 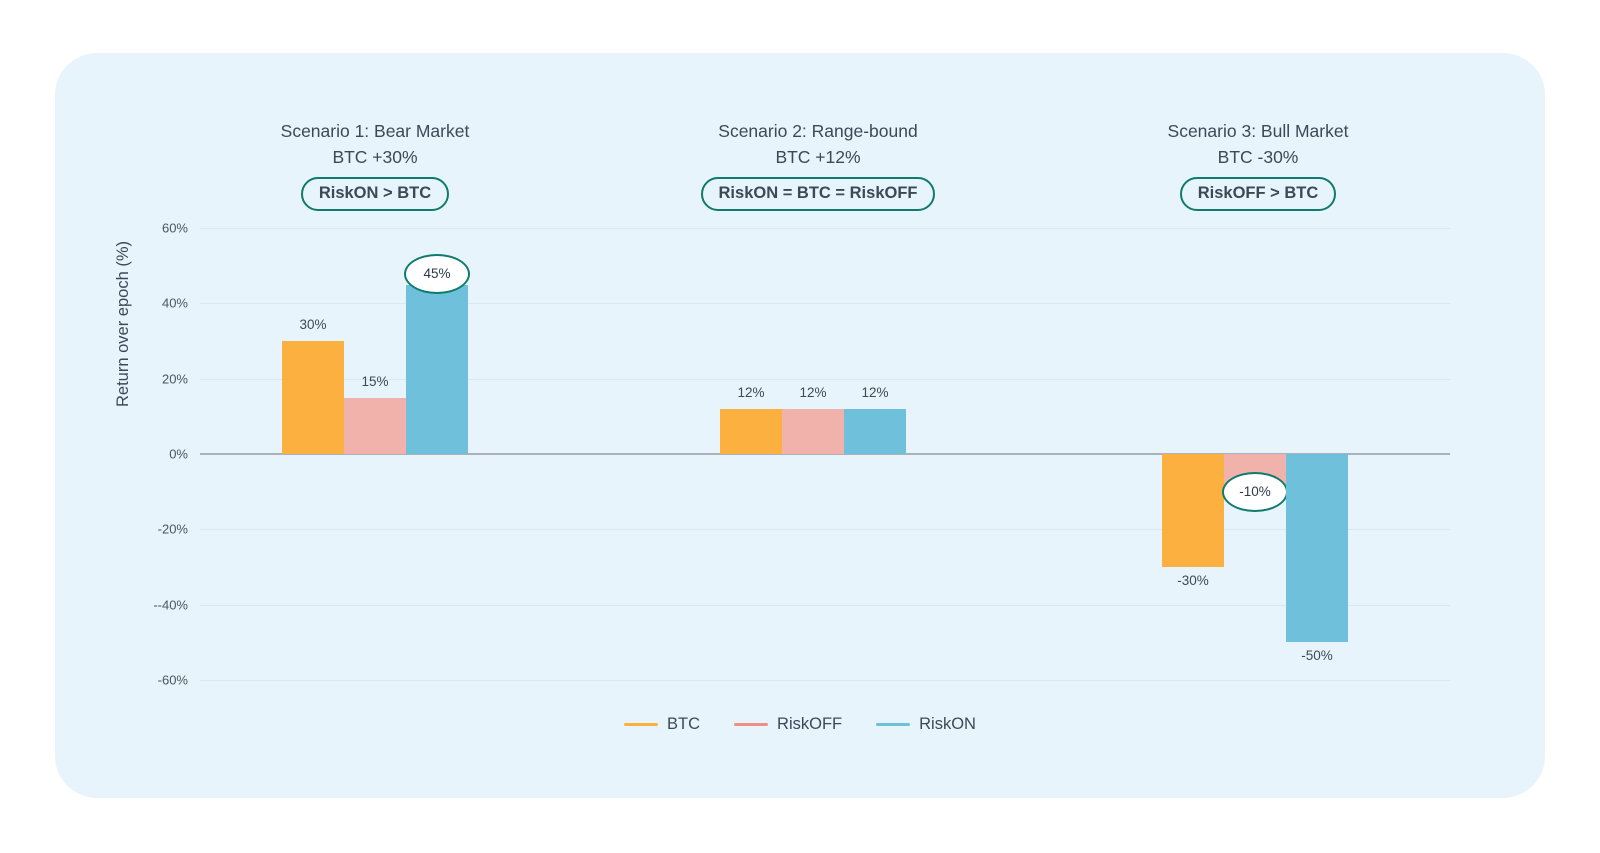 What do you see at coordinates (818, 194) in the screenshot?
I see `scenario-verdict-pill: RiskON = BTC = RiskOFF` at bounding box center [818, 194].